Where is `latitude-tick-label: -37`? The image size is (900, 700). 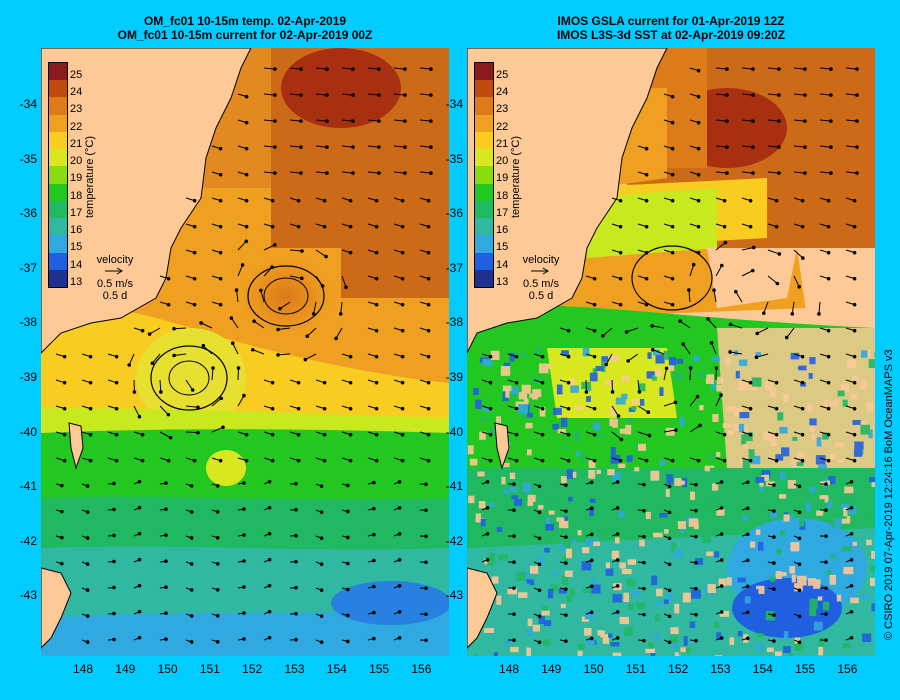
latitude-tick-label: -37 is located at coordinates (454, 267).